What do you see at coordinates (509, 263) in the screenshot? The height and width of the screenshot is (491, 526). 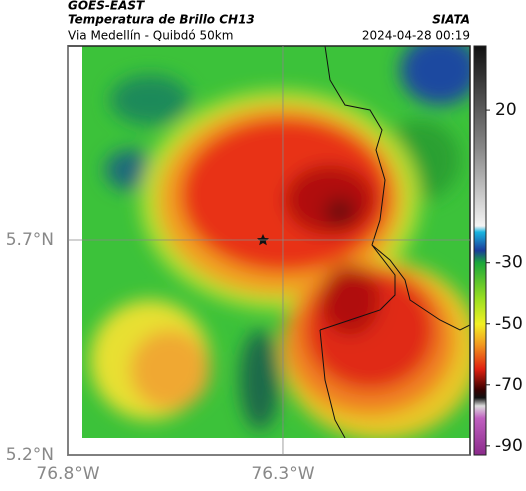 I see `colorbar-tick-label: -30` at bounding box center [509, 263].